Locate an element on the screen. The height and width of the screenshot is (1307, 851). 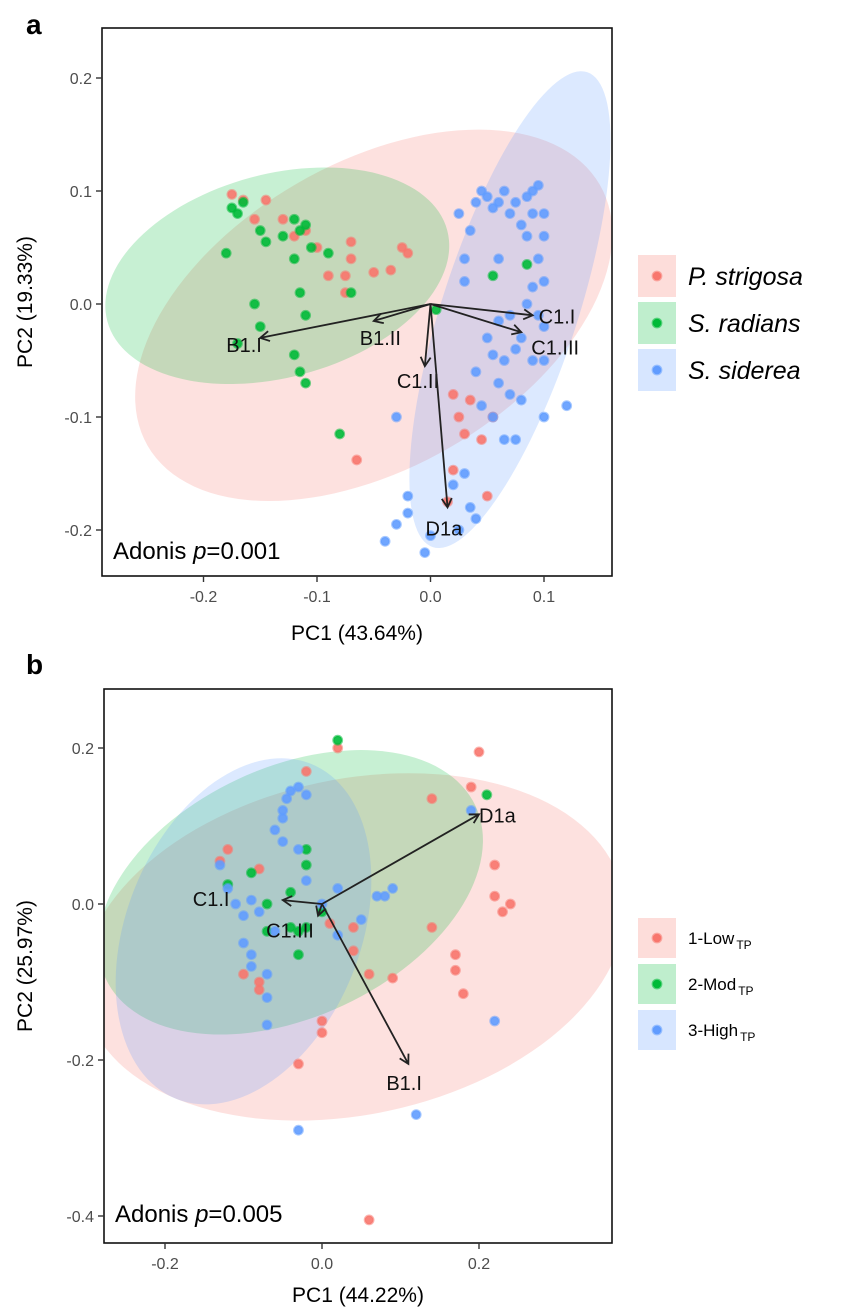
panel-b-legend-label: 2-Mod TP is located at coordinates (721, 986).